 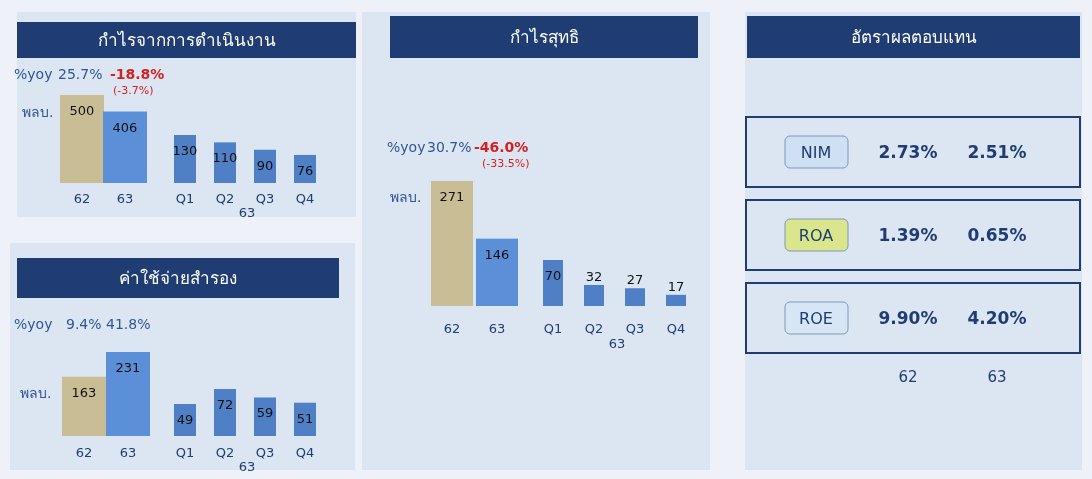 What do you see at coordinates (908, 318) in the screenshot?
I see `data-label: 9.90%` at bounding box center [908, 318].